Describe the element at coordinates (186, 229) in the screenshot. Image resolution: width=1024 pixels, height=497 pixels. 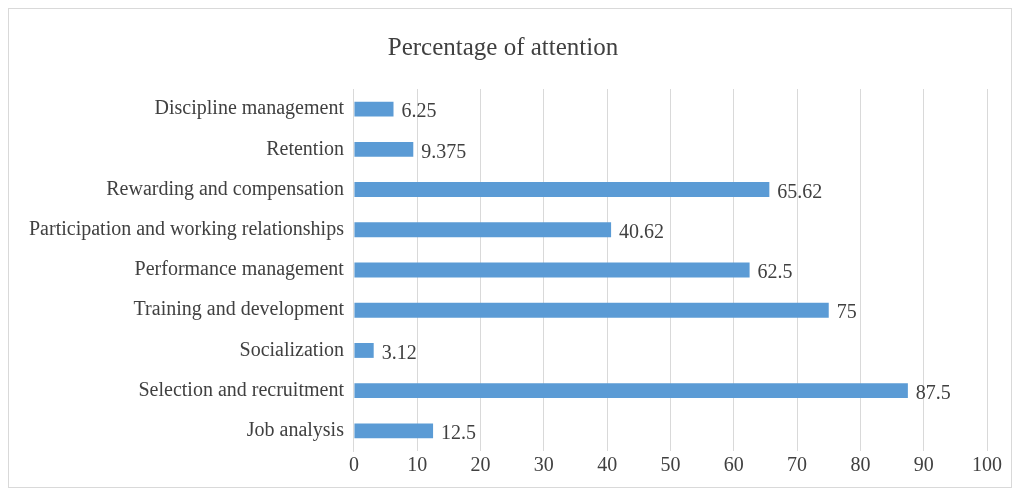
I see `y-tick-label: Participation and working relationships` at that location.